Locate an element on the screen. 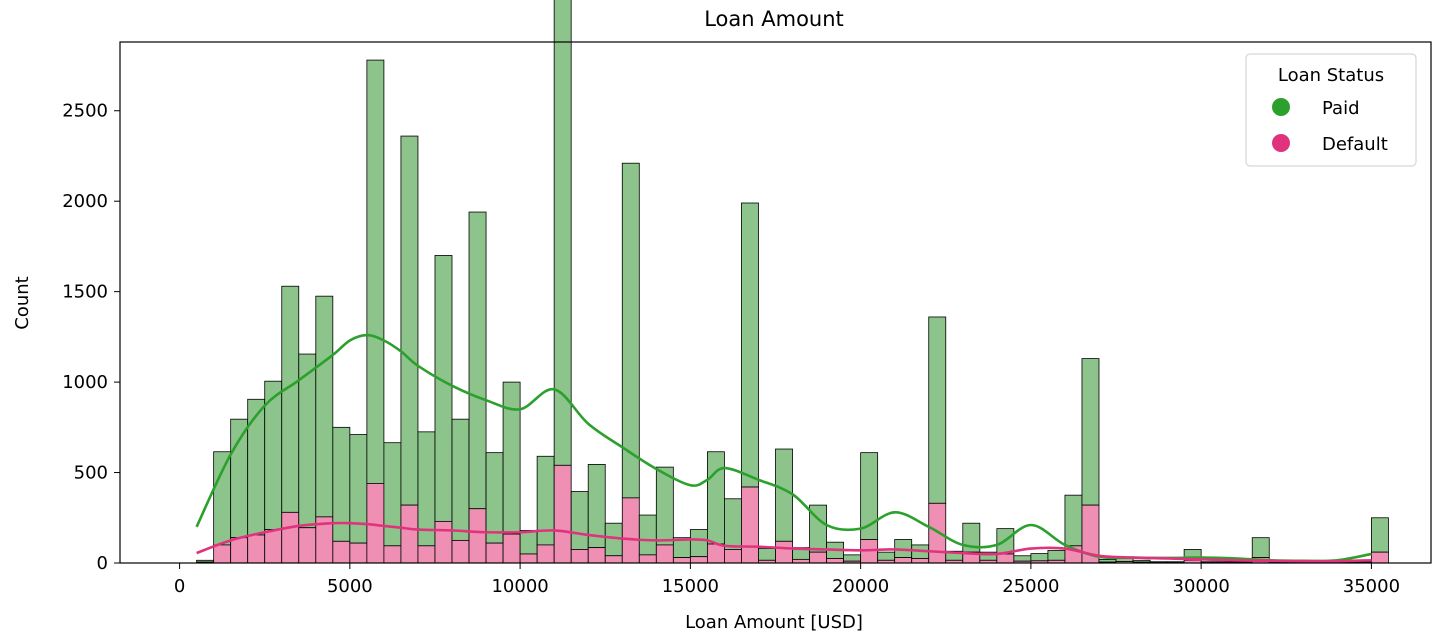 The width and height of the screenshot is (1437, 640). y-axis-label: Count is located at coordinates (22, 302).